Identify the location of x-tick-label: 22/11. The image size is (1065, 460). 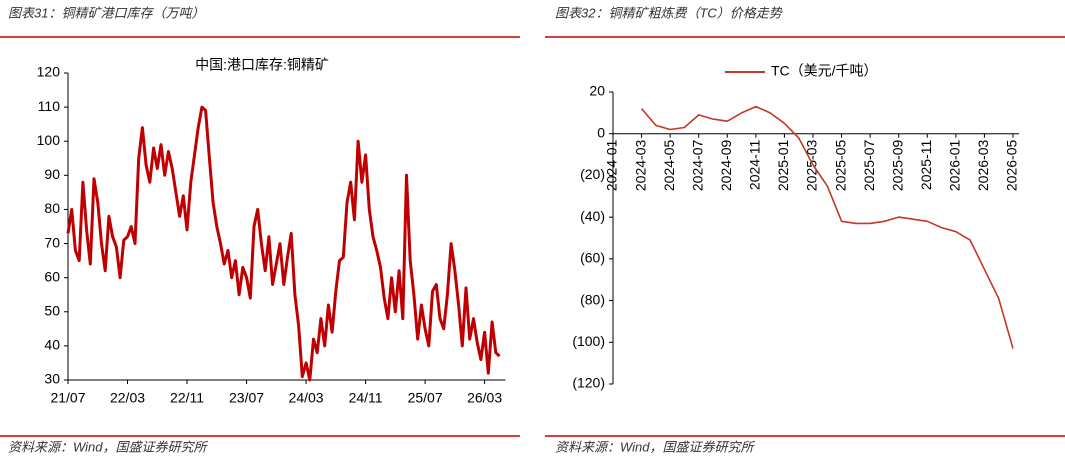
(187, 398).